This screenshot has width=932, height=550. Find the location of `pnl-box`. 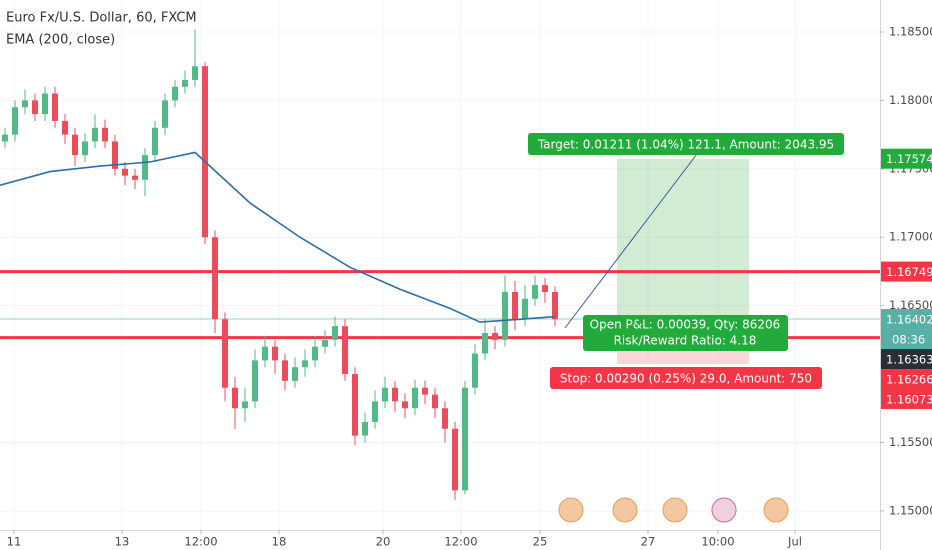

pnl-box is located at coordinates (685, 333).